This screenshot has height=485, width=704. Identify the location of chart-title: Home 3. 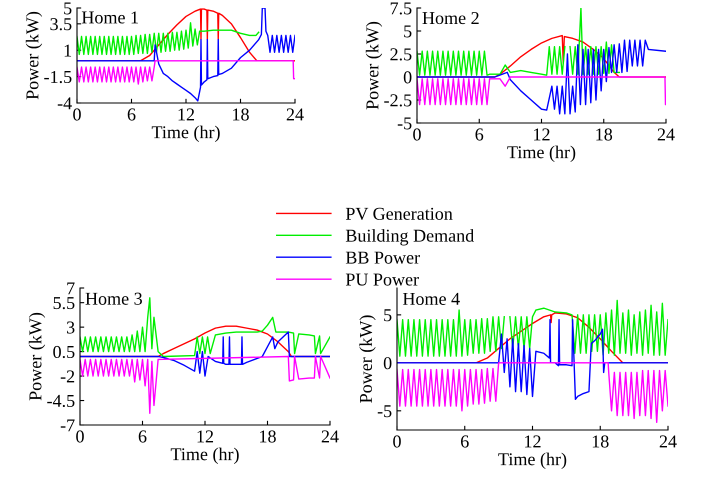
(114, 298).